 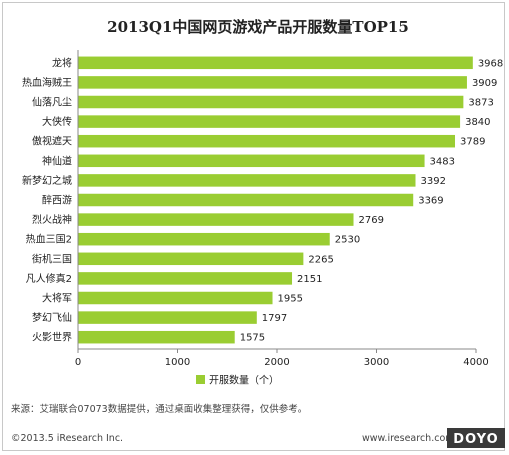 I want to click on category-label: 火影世界, so click(x=52, y=338).